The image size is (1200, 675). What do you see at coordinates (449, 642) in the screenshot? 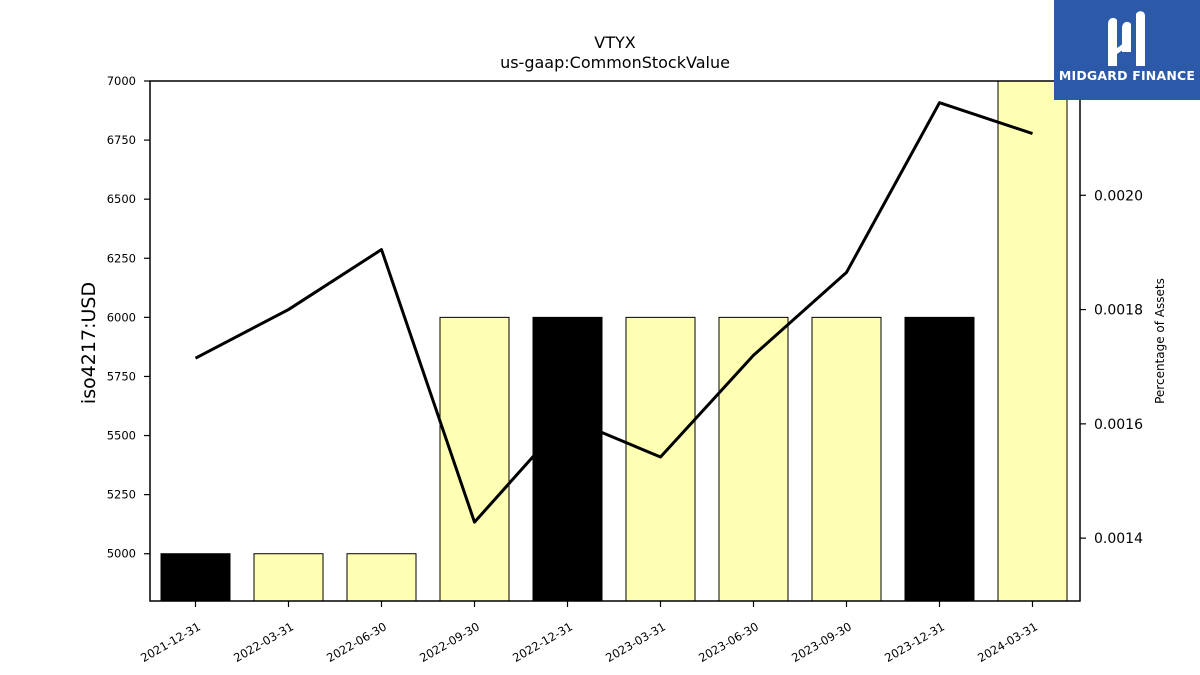
I see `x-tick-label: 2022-09-30` at bounding box center [449, 642].